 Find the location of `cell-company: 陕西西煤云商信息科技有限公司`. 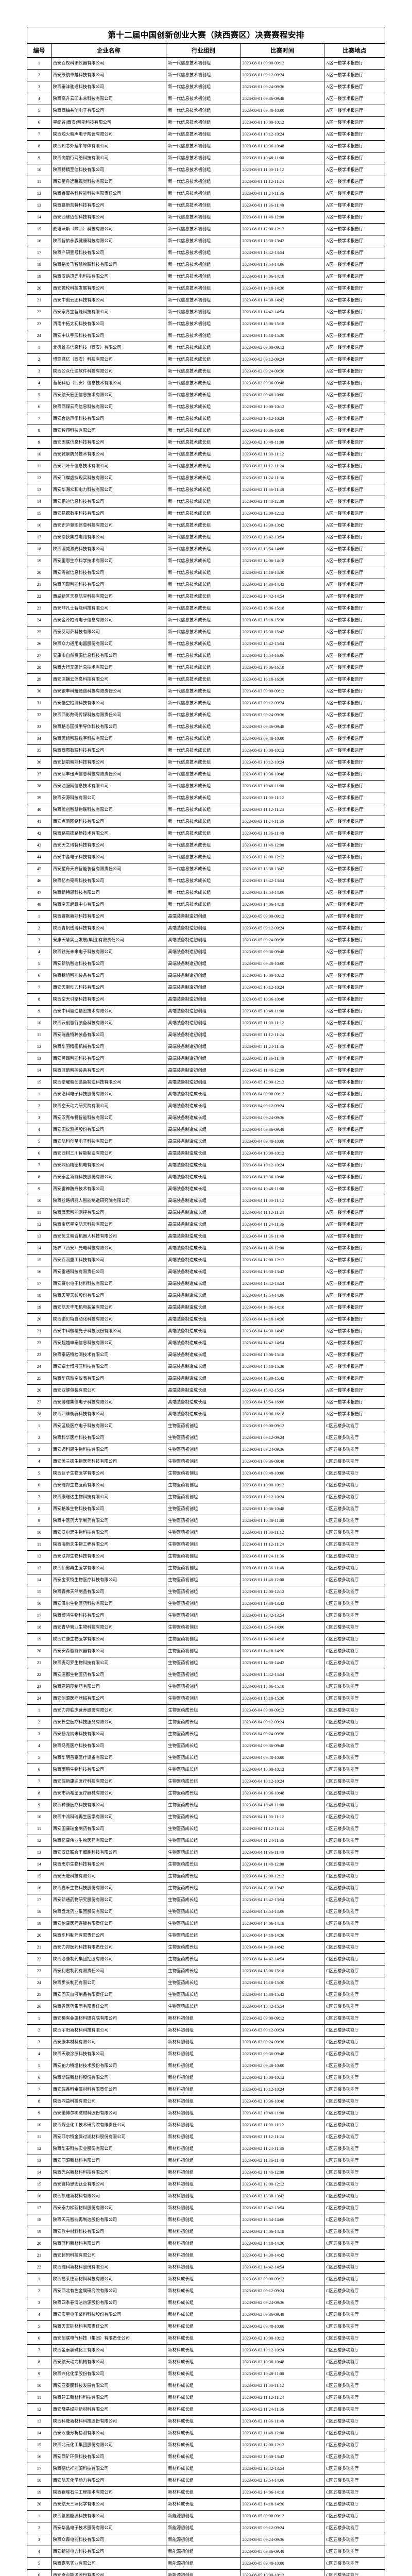

cell-company: 陕西西煤云商信息科技有限公司 is located at coordinates (108, 407).